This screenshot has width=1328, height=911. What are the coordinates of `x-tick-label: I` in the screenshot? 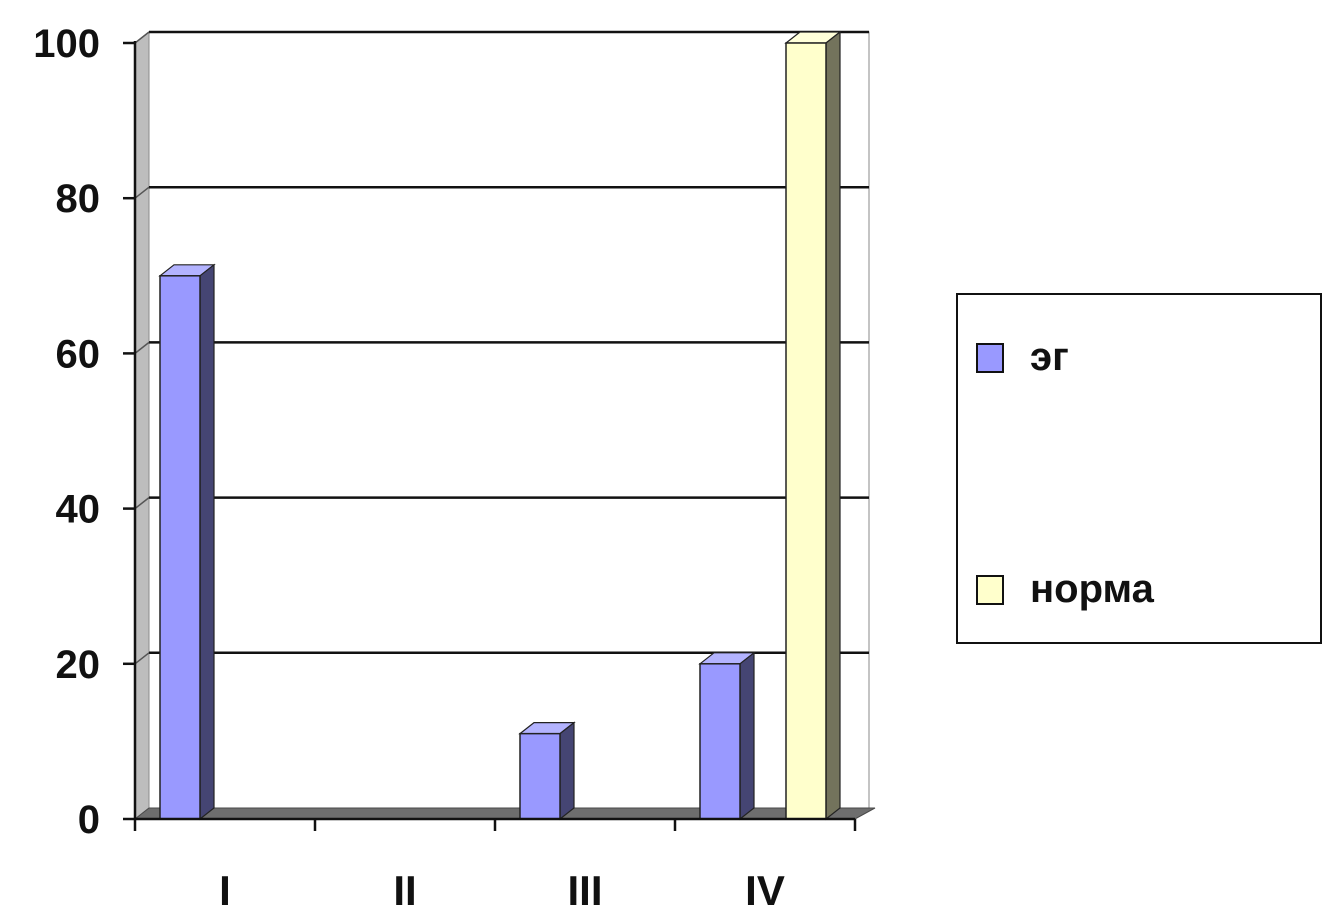 It's located at (225, 889).